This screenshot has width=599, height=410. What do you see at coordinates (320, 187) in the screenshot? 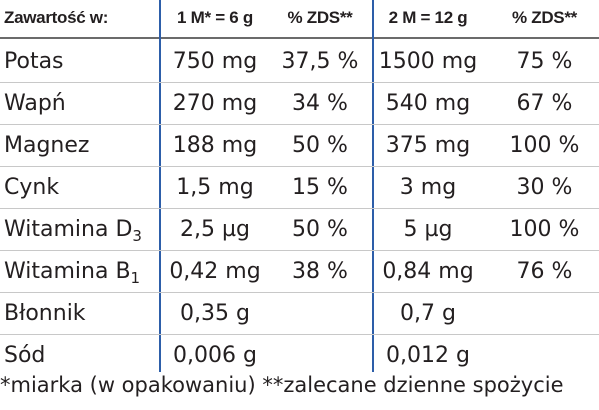
I see `value-cell: 15 %` at bounding box center [320, 187].